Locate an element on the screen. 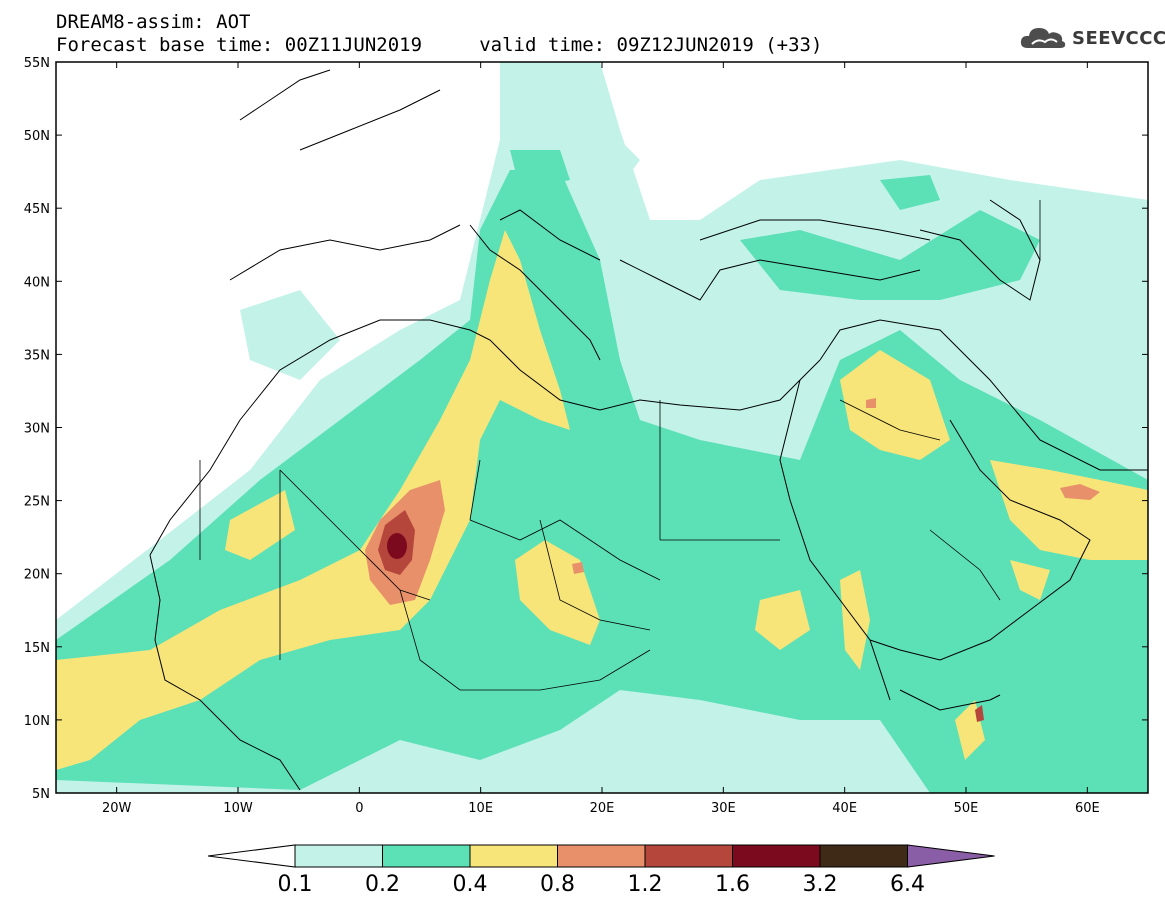 The height and width of the screenshot is (905, 1165). lat-tick-label: 30N is located at coordinates (37, 429).